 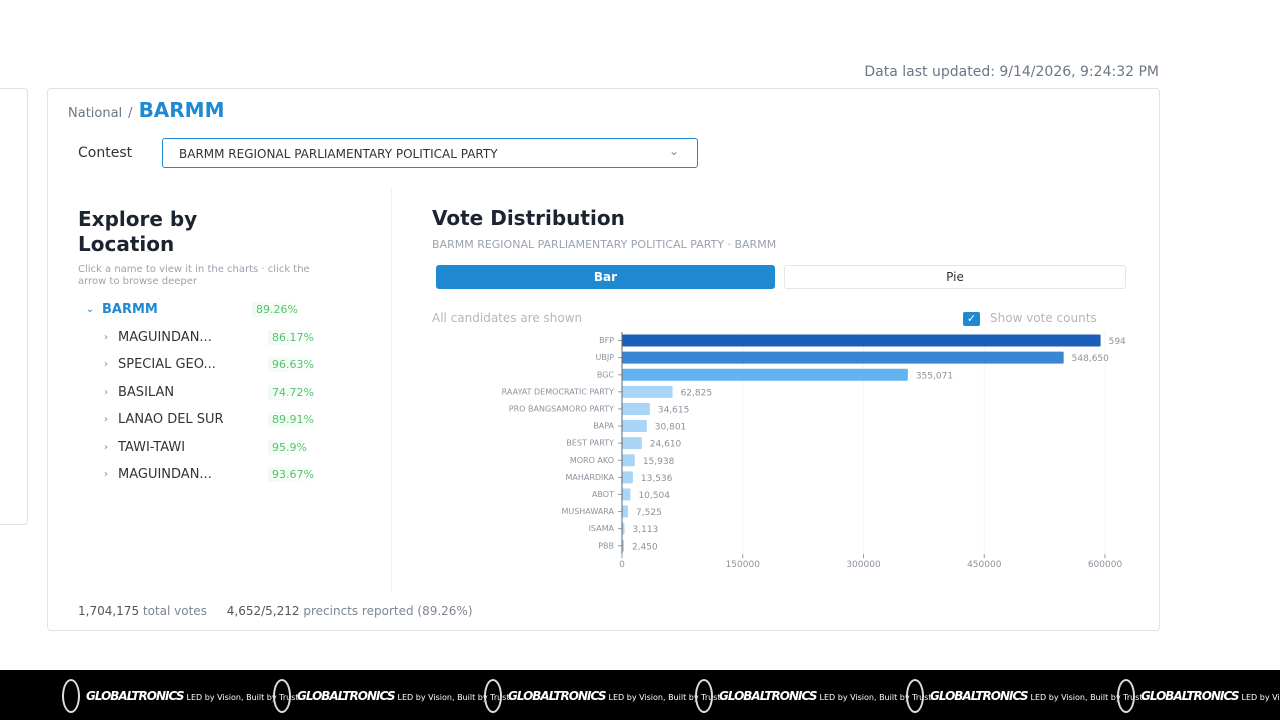 What do you see at coordinates (1105, 565) in the screenshot?
I see `x-tick-label: 600000` at bounding box center [1105, 565].